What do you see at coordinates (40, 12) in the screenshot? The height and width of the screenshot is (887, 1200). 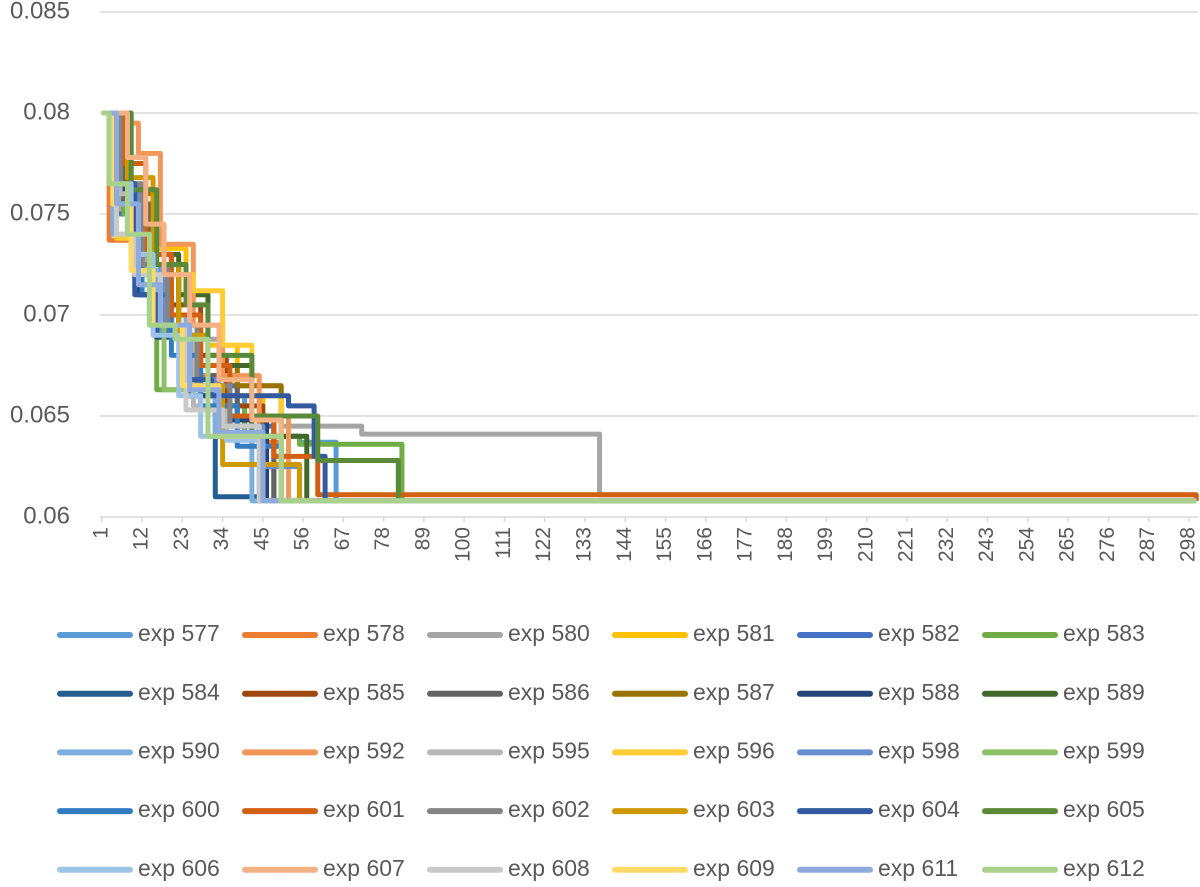 I see `y-tick-label: 0.085` at bounding box center [40, 12].